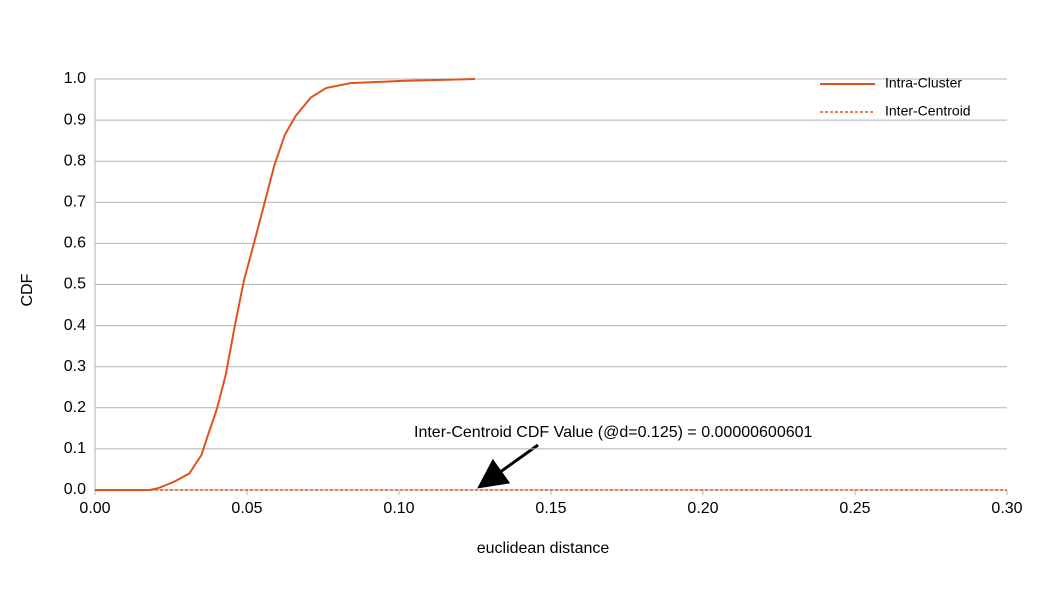 The height and width of the screenshot is (595, 1058). What do you see at coordinates (75, 160) in the screenshot?
I see `y-tick-label: 0.8` at bounding box center [75, 160].